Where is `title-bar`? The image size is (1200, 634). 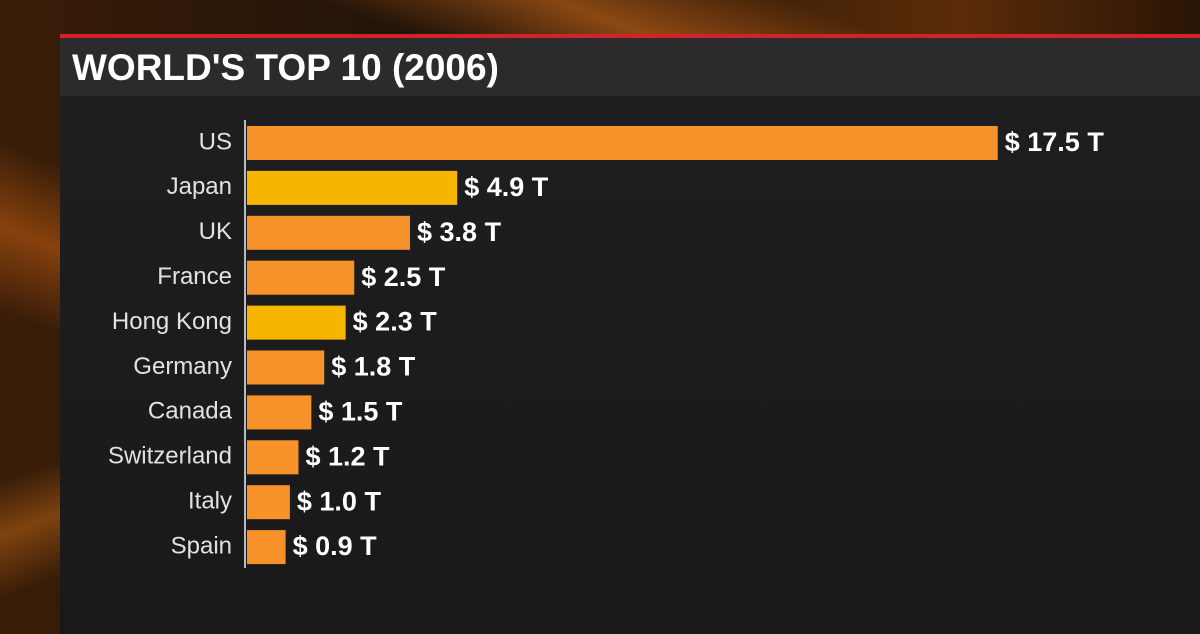
title-bar is located at coordinates (630, 67).